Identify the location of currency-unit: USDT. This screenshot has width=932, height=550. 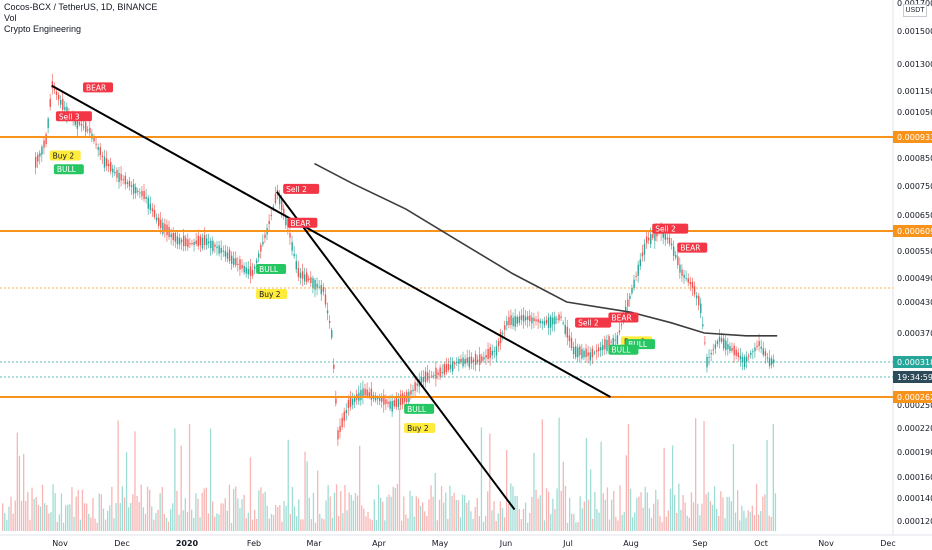
(915, 10).